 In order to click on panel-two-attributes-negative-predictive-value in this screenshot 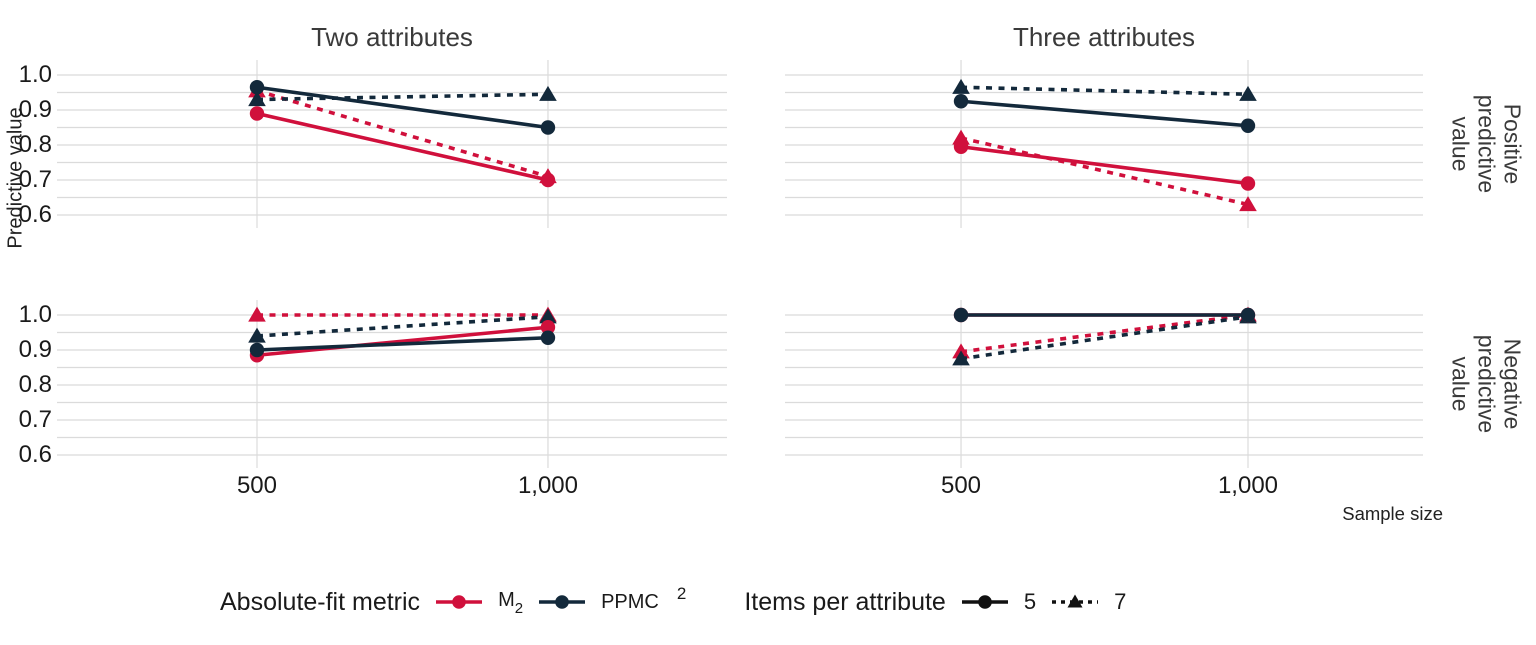, I will do `click(392, 384)`.